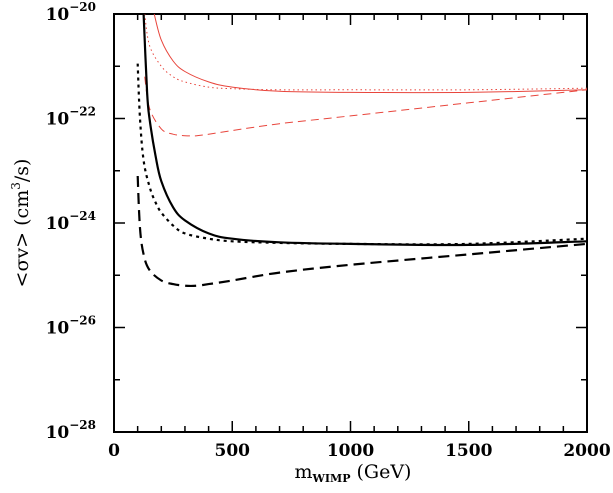 The image size is (613, 493). I want to click on y-tick-label: 10−24, so click(71, 221).